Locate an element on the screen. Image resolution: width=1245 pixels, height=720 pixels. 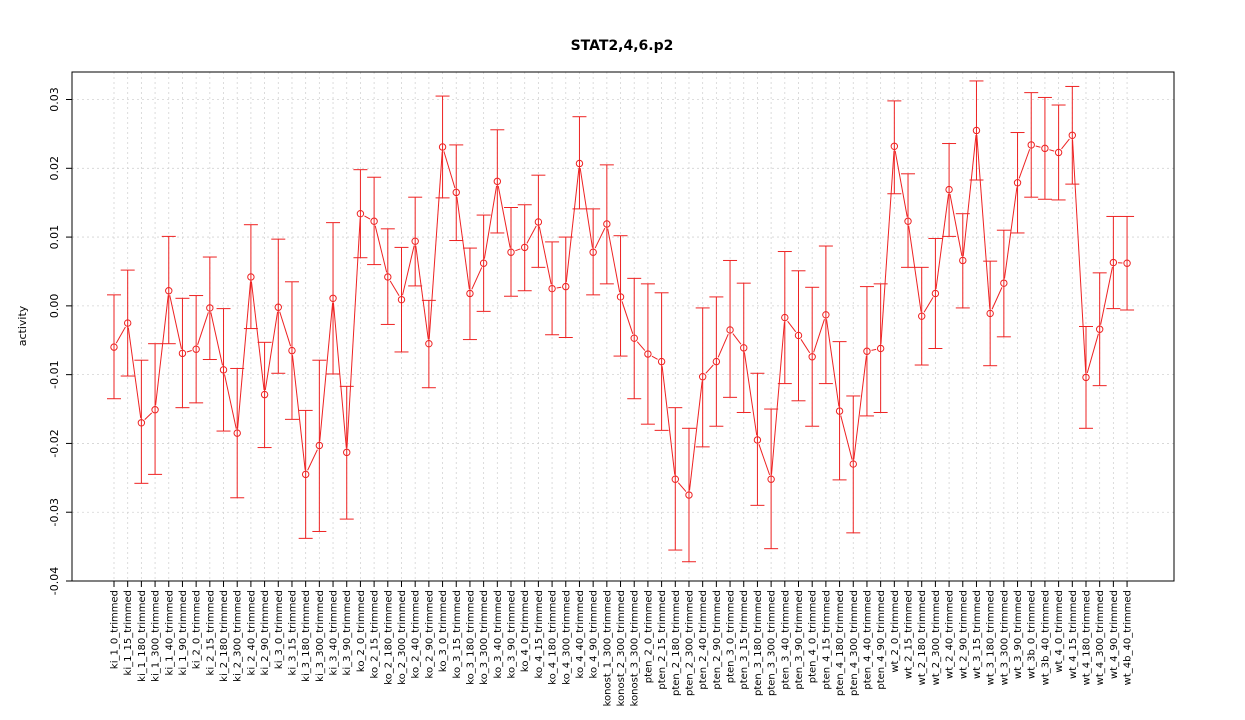
x-tick-label-49: pten_3_40_trimmed is located at coordinates (785, 640).